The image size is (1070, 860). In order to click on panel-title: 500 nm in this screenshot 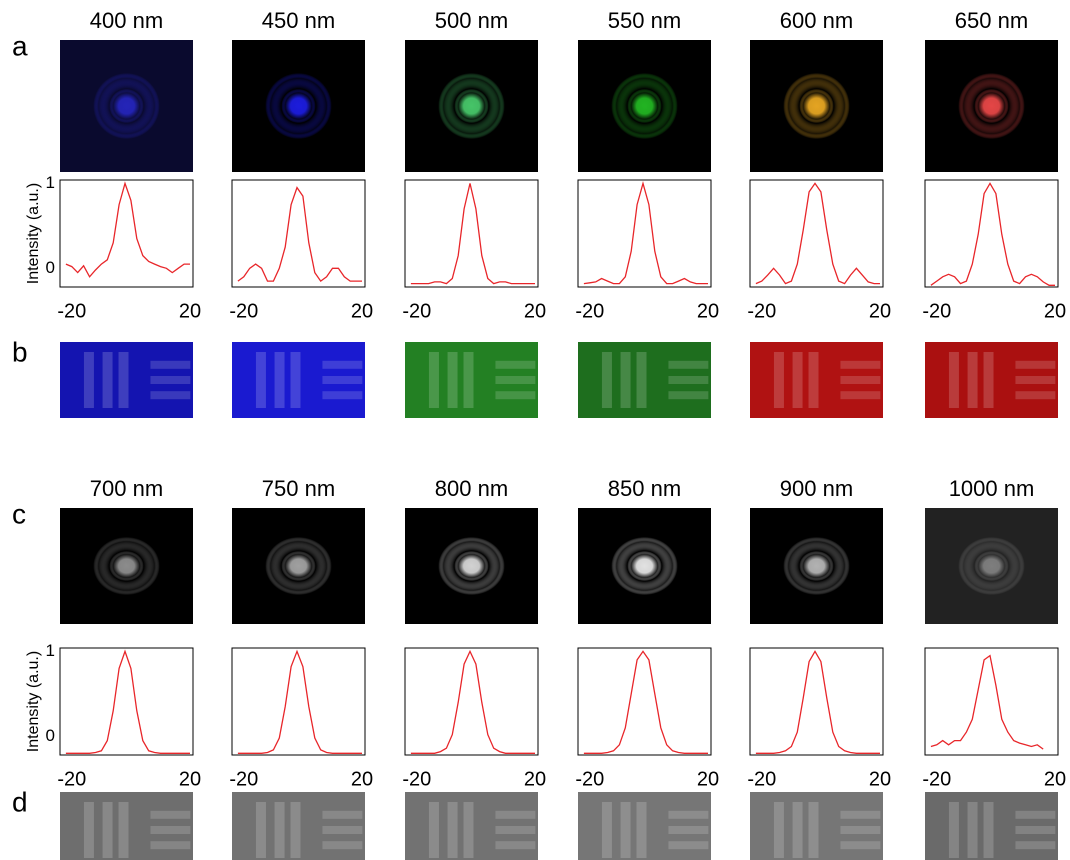, I will do `click(471, 20)`.